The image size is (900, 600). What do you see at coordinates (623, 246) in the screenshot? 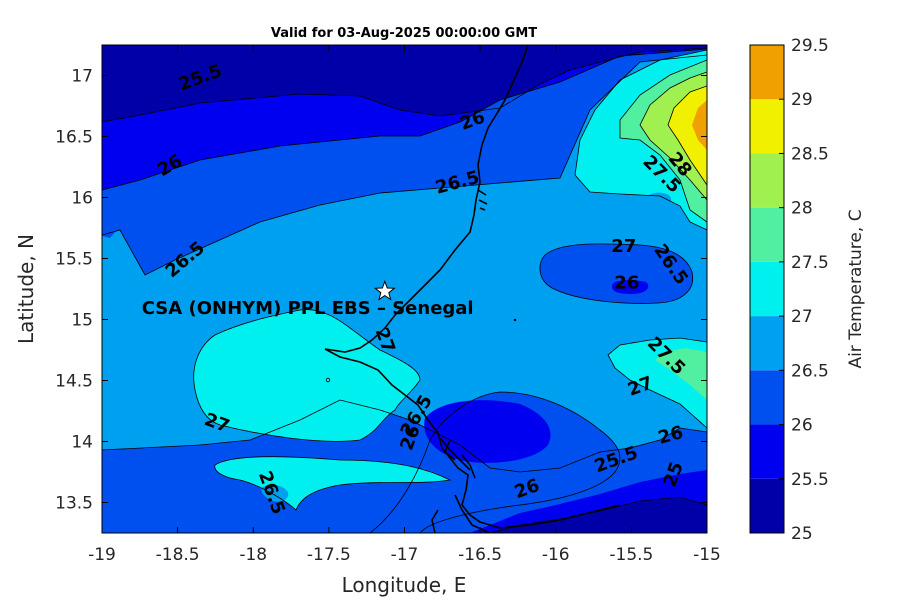
I see `contour-label: 27` at bounding box center [623, 246].